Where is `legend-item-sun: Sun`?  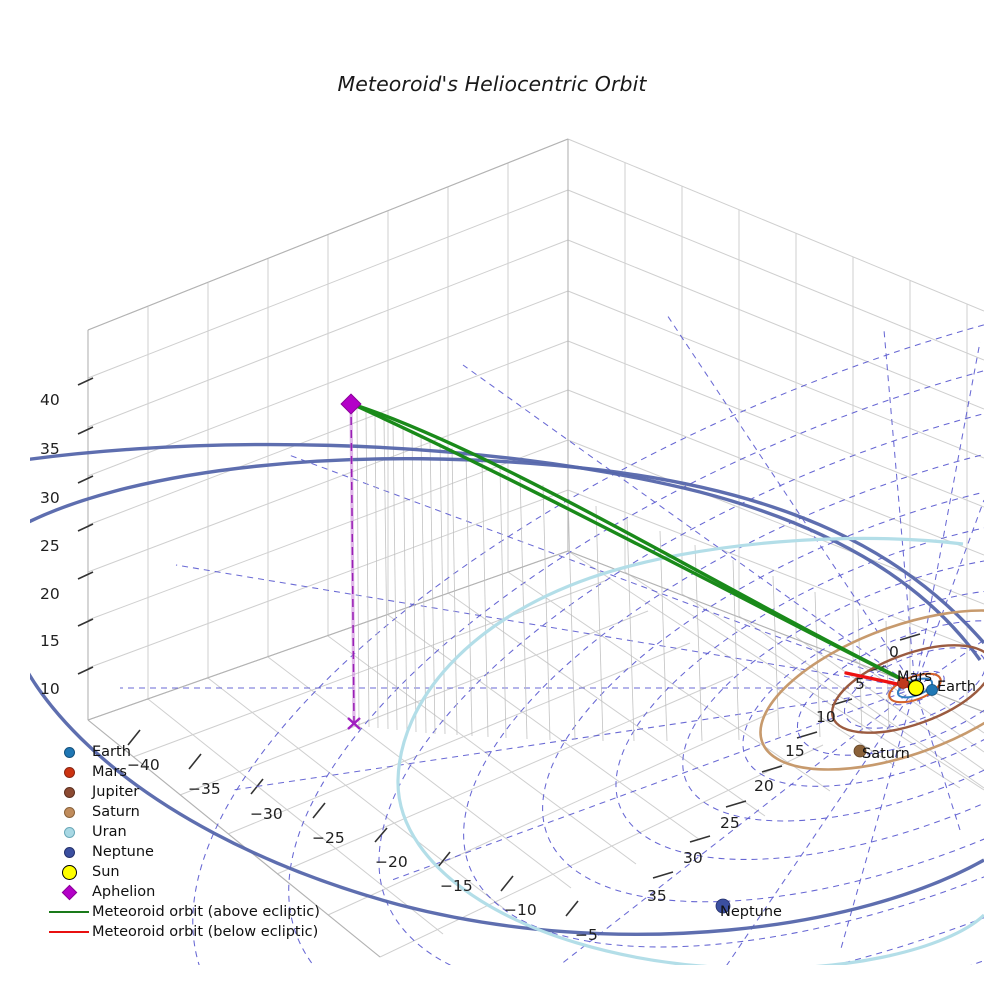 legend-item-sun: Sun is located at coordinates (183, 872).